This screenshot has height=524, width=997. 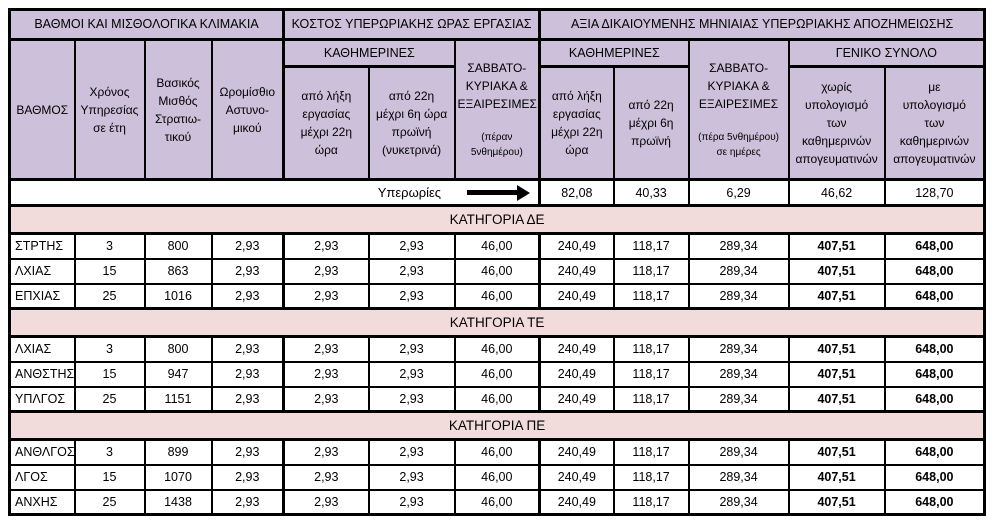 I want to click on rank-cell: ΛΧΙΑΣ, so click(x=42, y=349).